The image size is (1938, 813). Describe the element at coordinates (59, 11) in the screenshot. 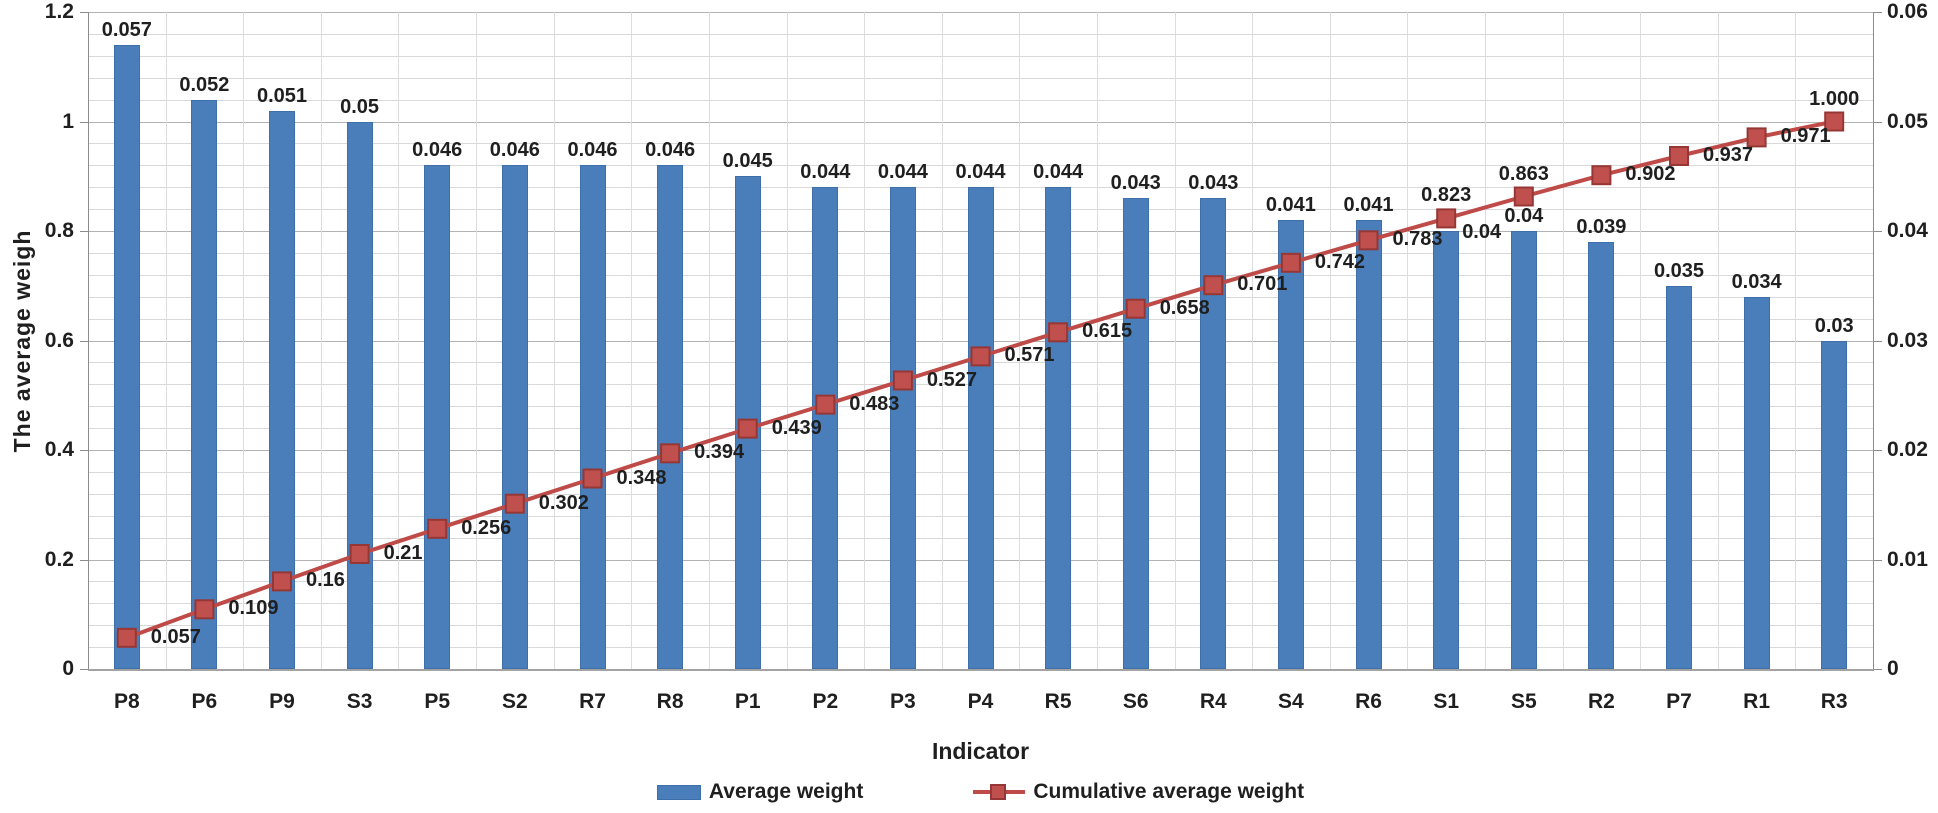

I see `y-axis-tick-label-left: 1.2` at that location.